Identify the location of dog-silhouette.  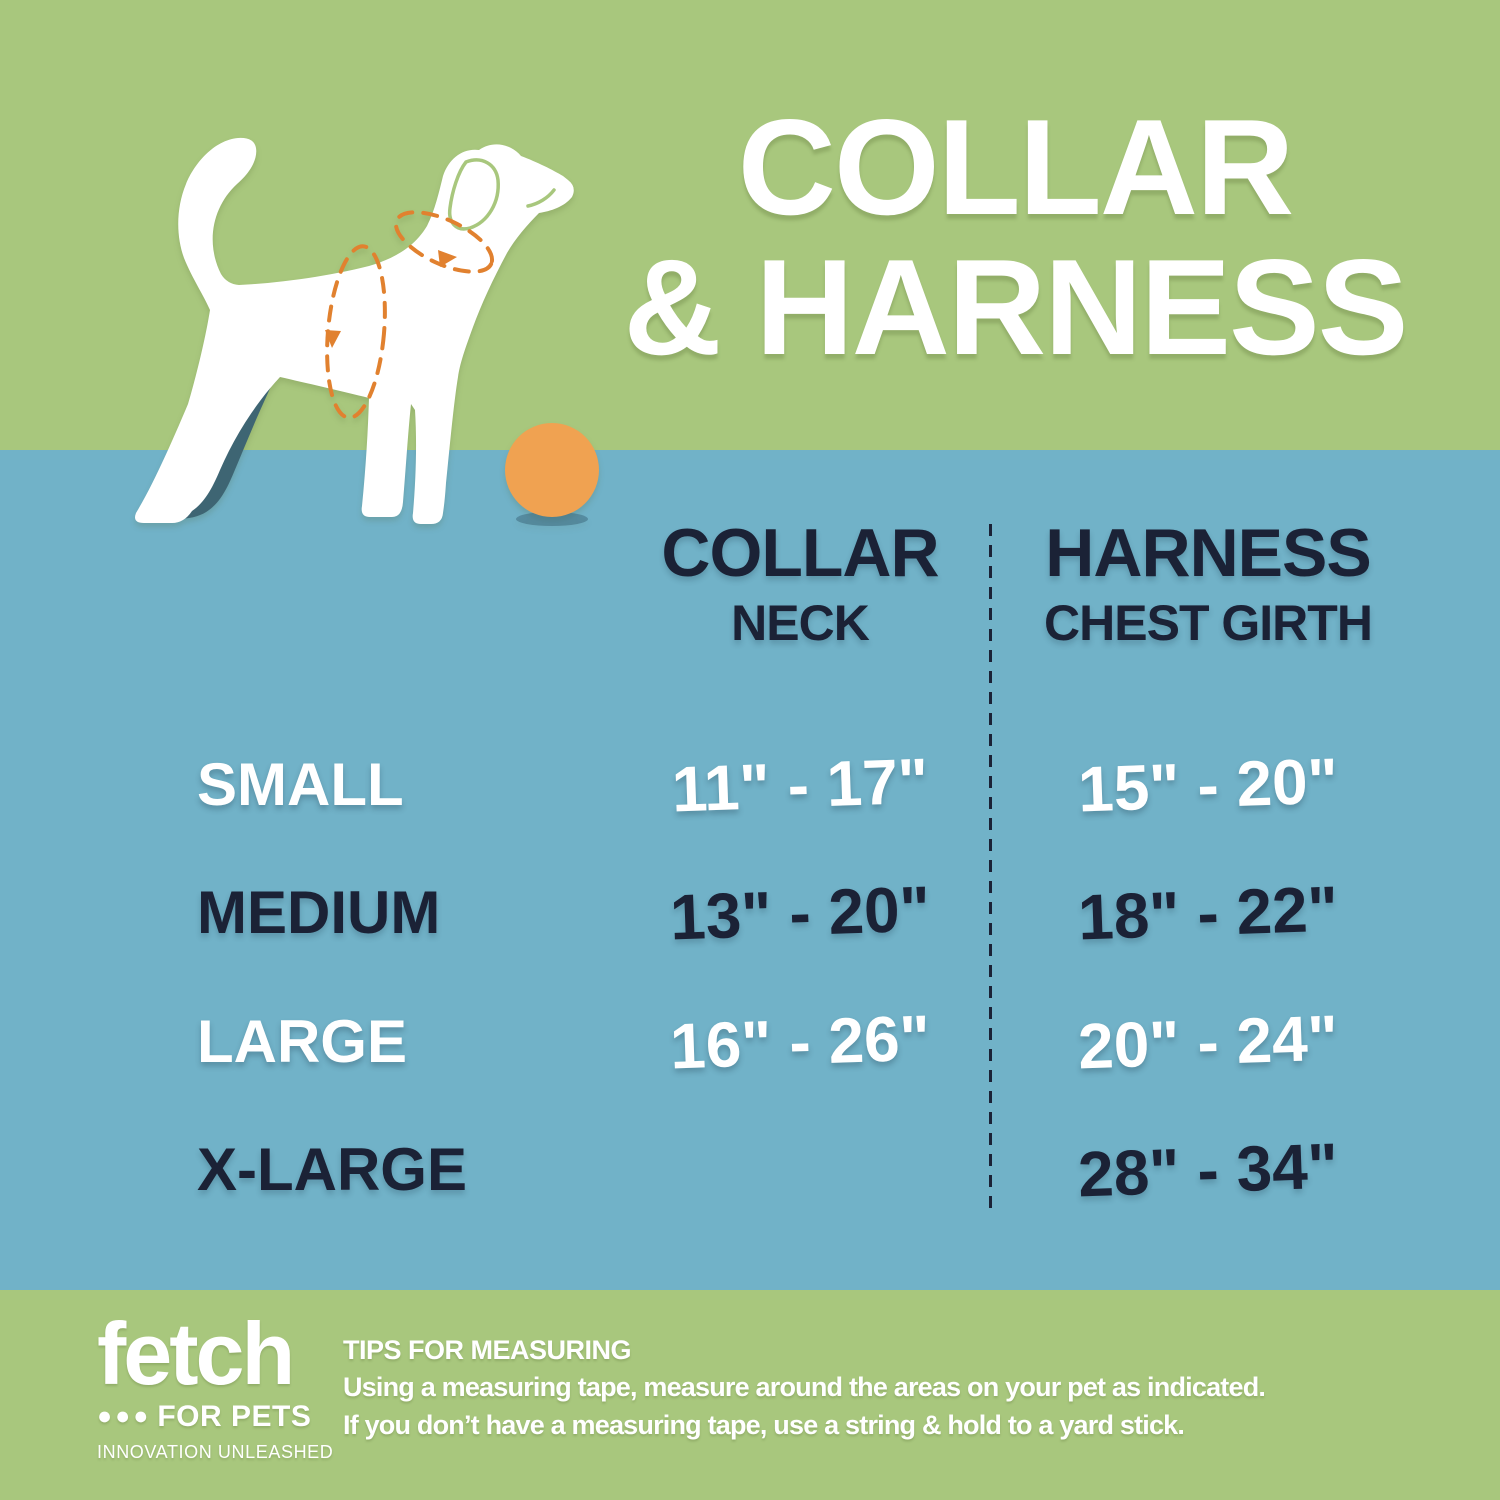
(354, 330).